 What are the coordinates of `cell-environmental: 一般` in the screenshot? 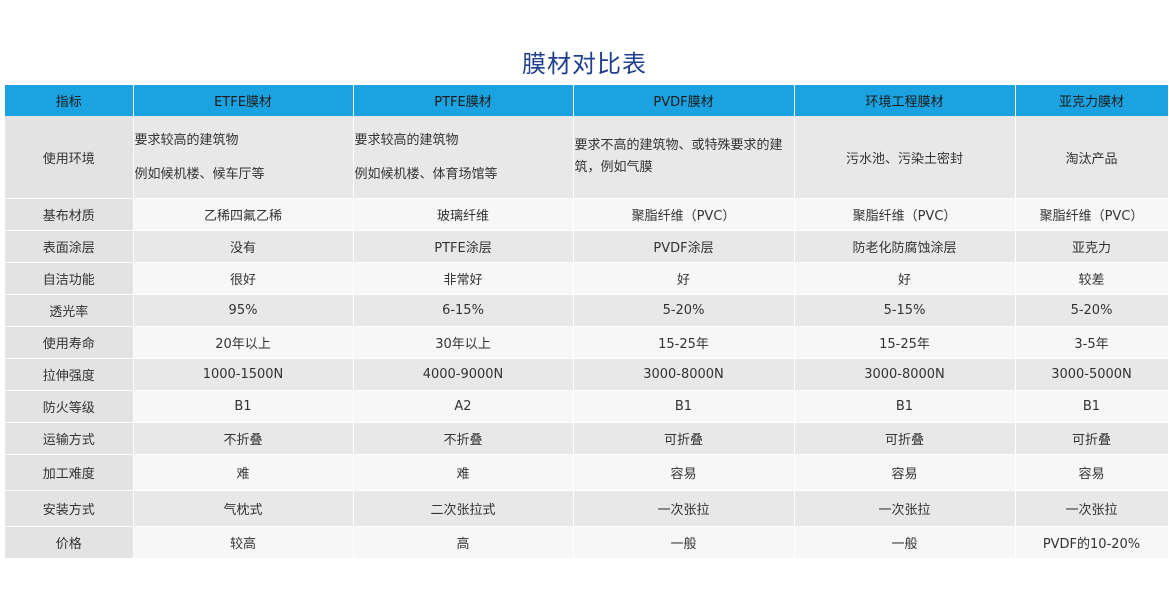 It's located at (905, 542).